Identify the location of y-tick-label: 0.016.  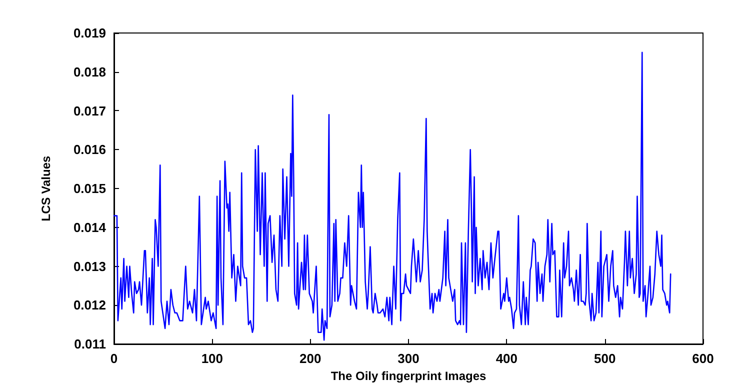
(89, 150).